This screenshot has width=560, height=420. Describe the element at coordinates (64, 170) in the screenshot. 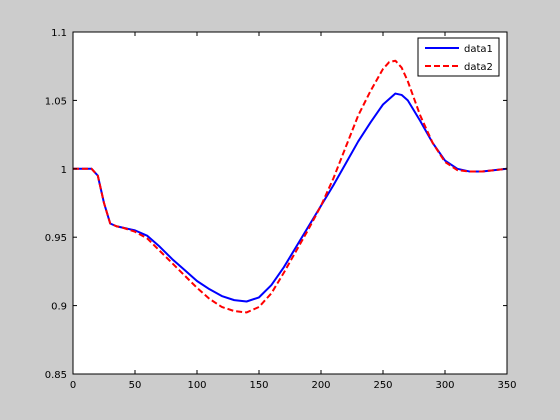

I see `y-tick-label: 1` at that location.